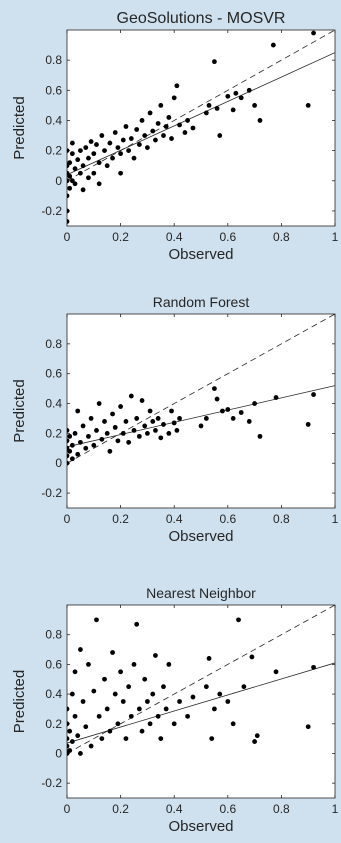 This screenshot has width=341, height=843. What do you see at coordinates (335, 237) in the screenshot?
I see `x-tick-label: 1` at bounding box center [335, 237].